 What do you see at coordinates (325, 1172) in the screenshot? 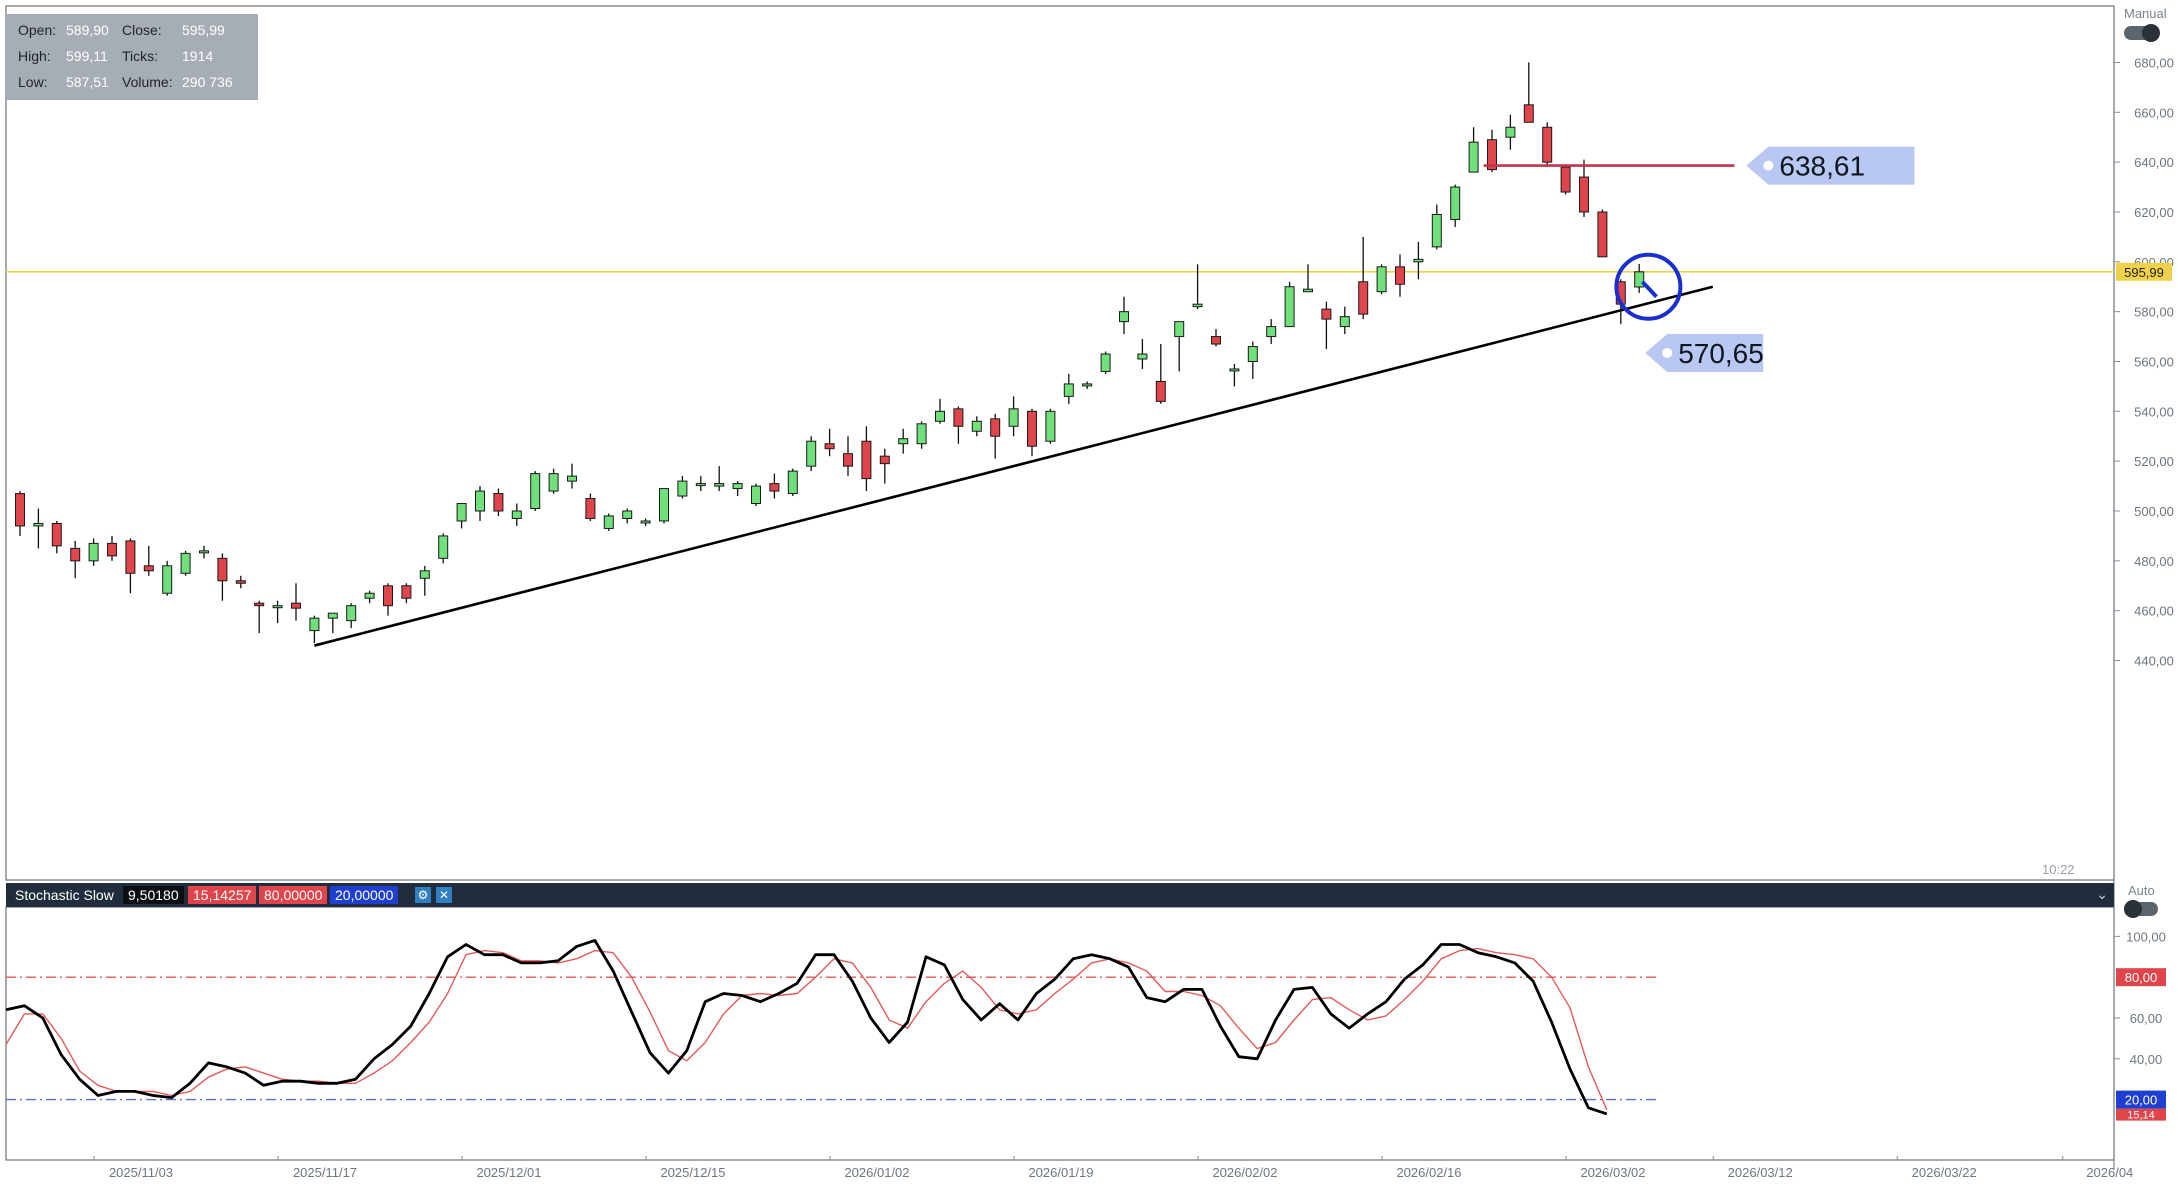
I see `x-tick-label: 2025/11/17` at bounding box center [325, 1172].